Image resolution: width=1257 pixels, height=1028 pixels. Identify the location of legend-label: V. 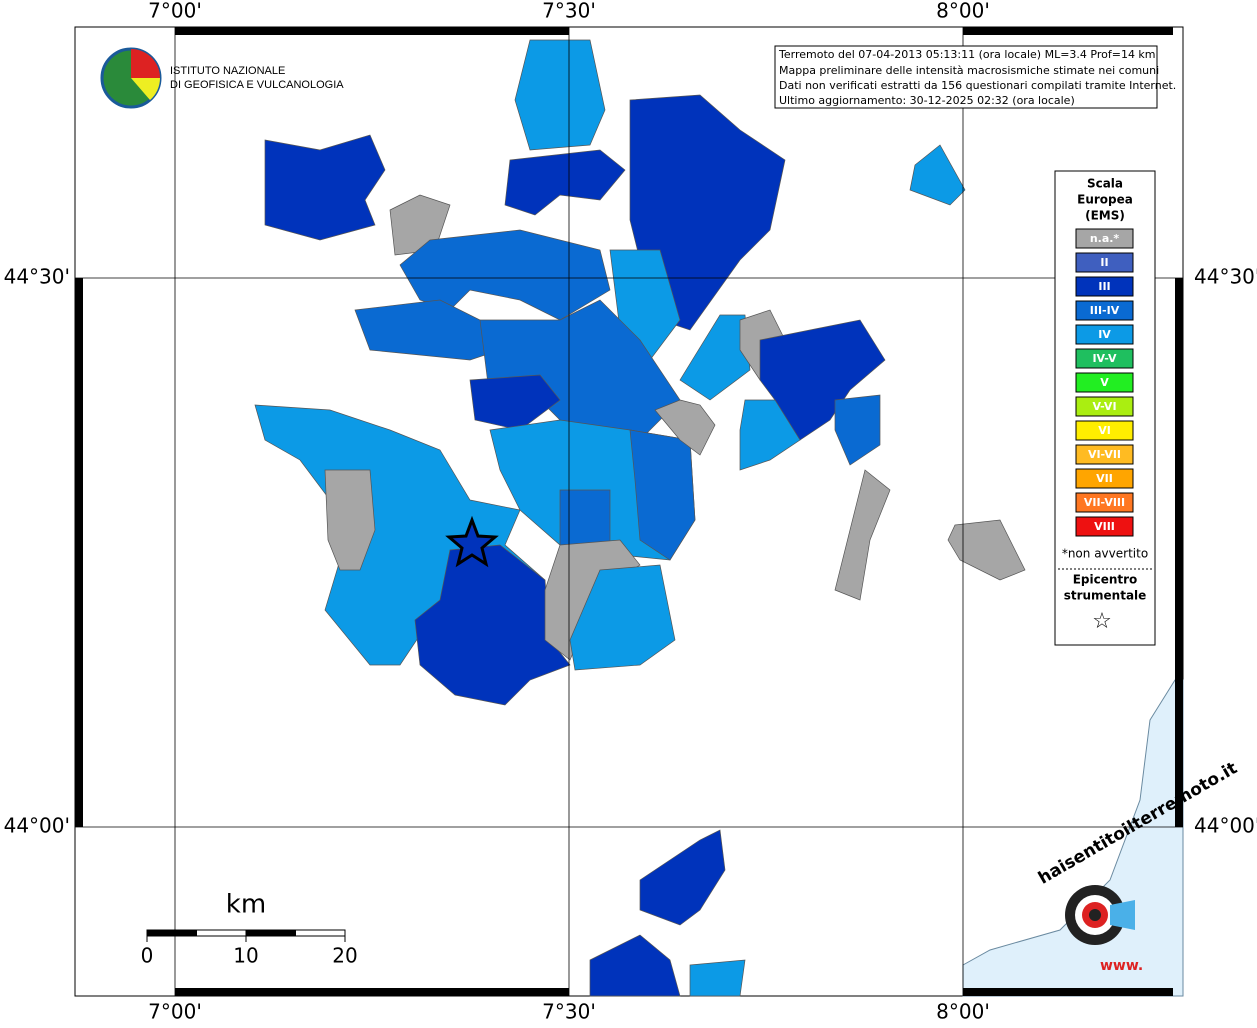
(1104, 382).